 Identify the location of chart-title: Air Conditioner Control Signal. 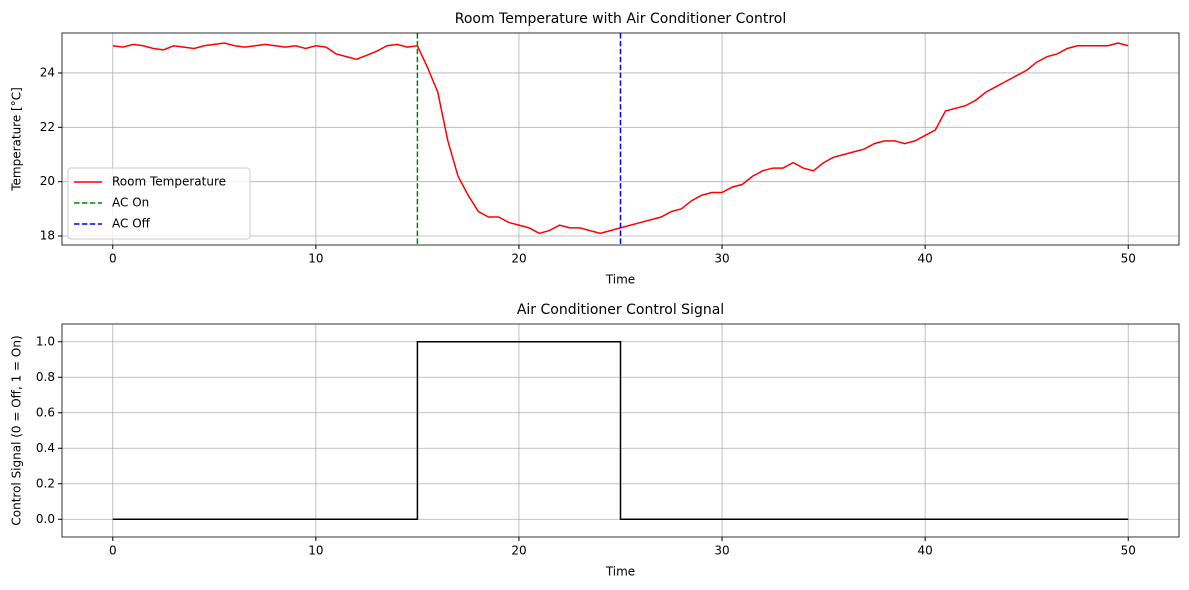
(620, 310).